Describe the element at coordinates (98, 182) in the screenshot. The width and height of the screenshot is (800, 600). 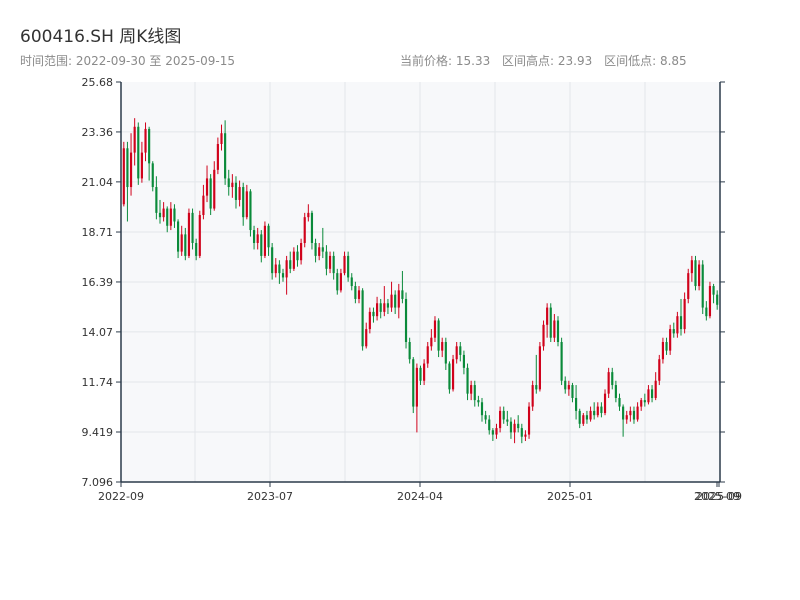
I see `y-tick-label: 21.04` at that location.